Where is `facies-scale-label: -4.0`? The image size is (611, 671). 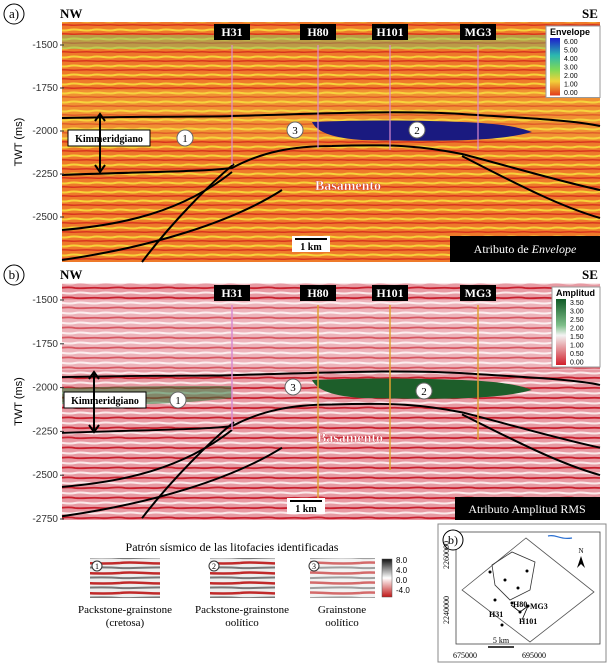
facies-scale-label: -4.0 is located at coordinates (403, 590).